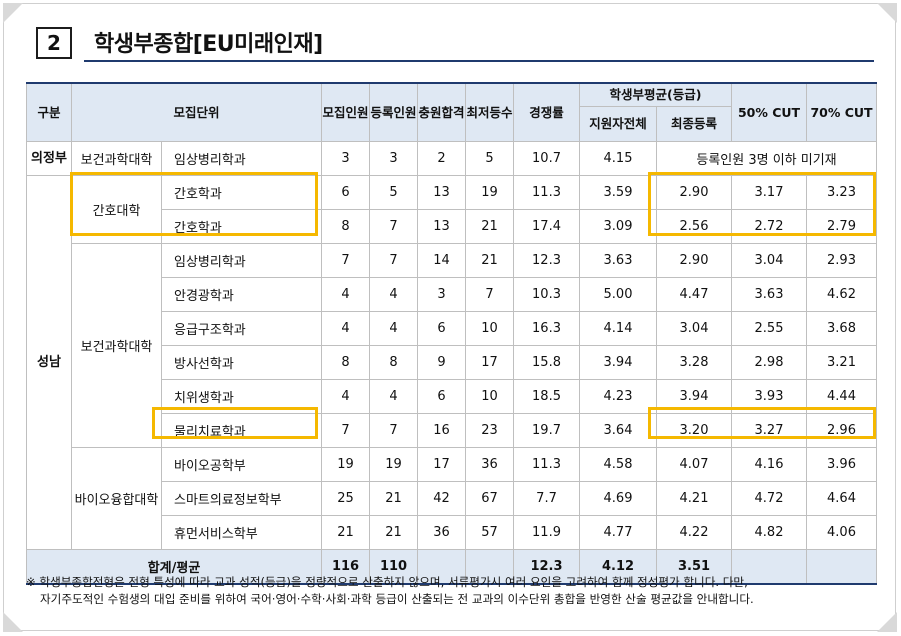  I want to click on last-rank-cell: 7, so click(490, 294).